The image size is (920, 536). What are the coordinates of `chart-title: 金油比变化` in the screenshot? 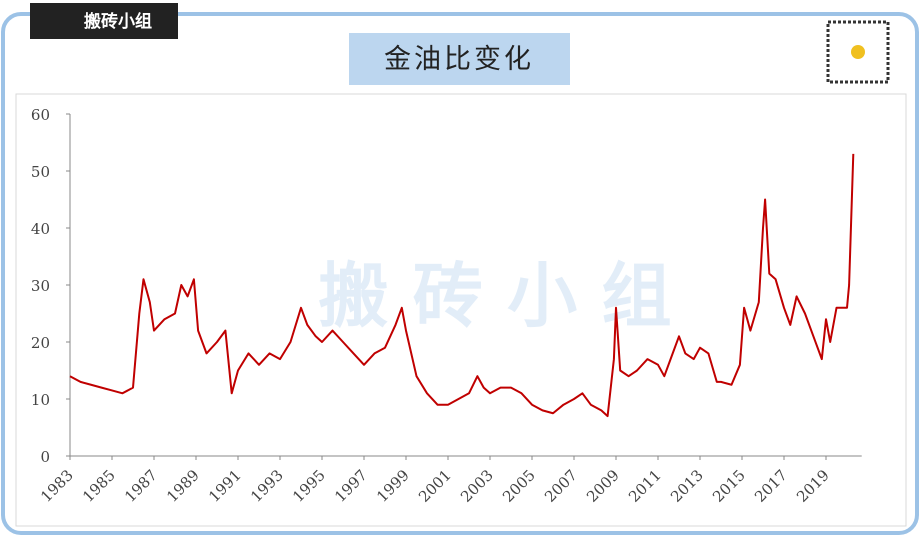 It's located at (459, 59).